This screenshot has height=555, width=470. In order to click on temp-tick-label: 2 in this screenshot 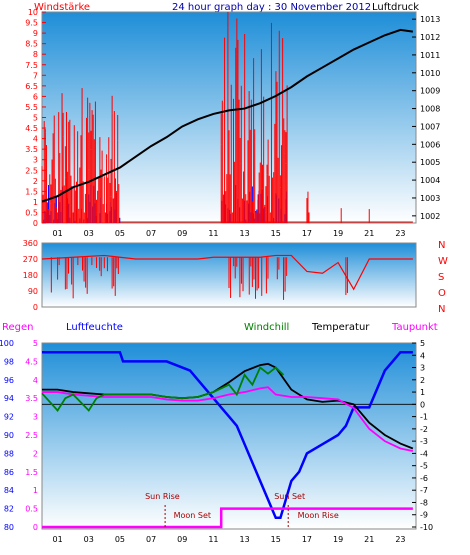, I will do `click(422, 380)`.